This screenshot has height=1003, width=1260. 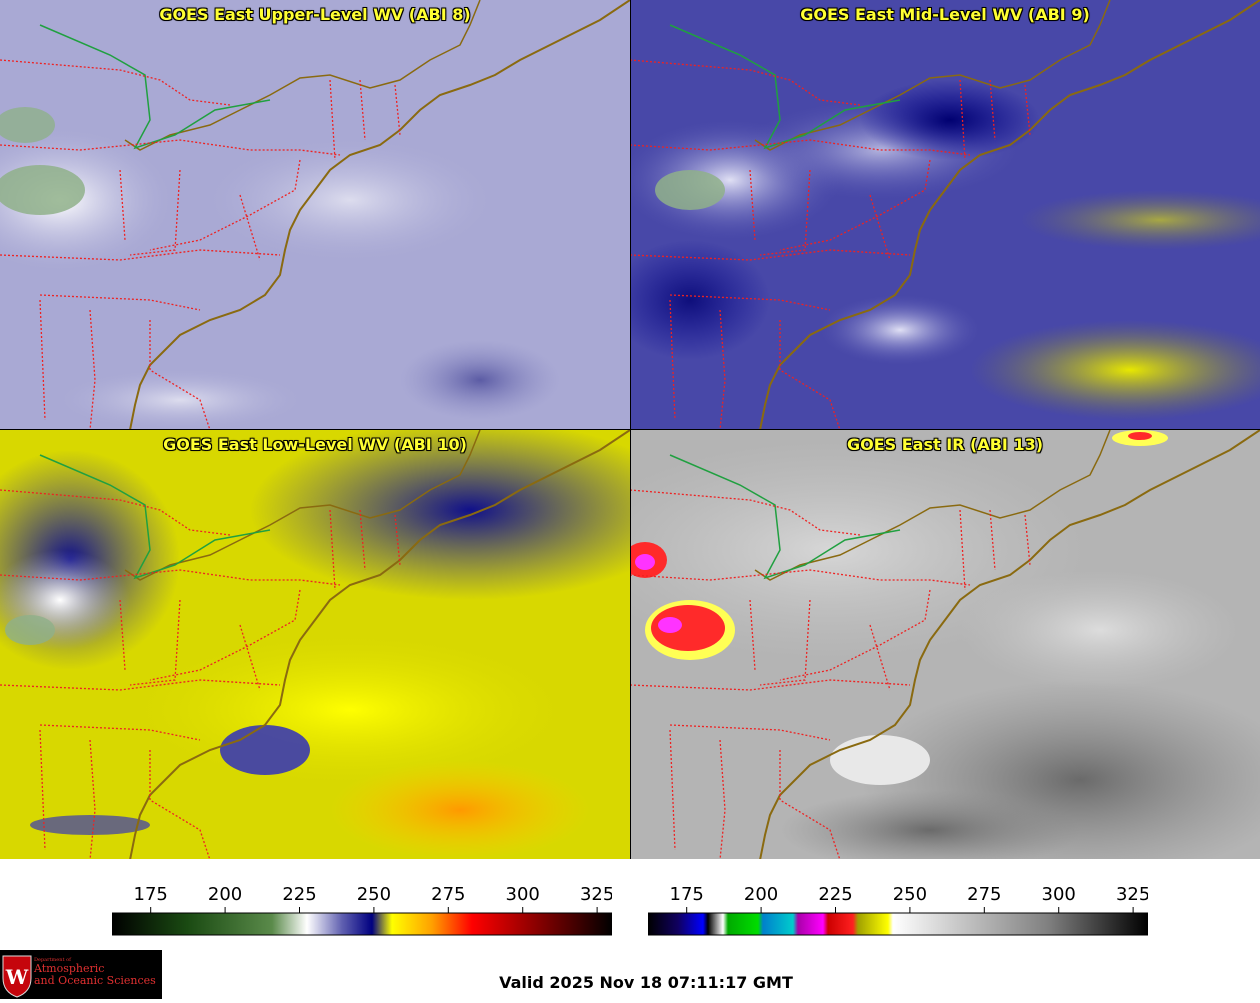 I want to click on valid-time: Valid 2025 Nov 18 07:11:17 GMT, so click(x=646, y=982).